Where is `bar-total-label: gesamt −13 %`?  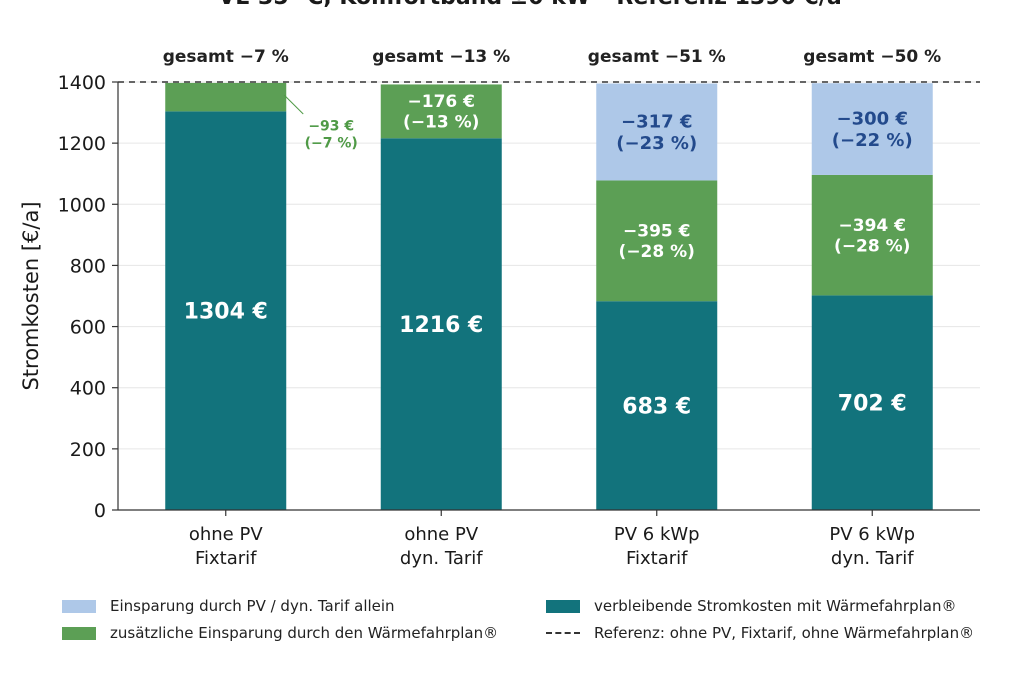 bar-total-label: gesamt −13 % is located at coordinates (441, 57).